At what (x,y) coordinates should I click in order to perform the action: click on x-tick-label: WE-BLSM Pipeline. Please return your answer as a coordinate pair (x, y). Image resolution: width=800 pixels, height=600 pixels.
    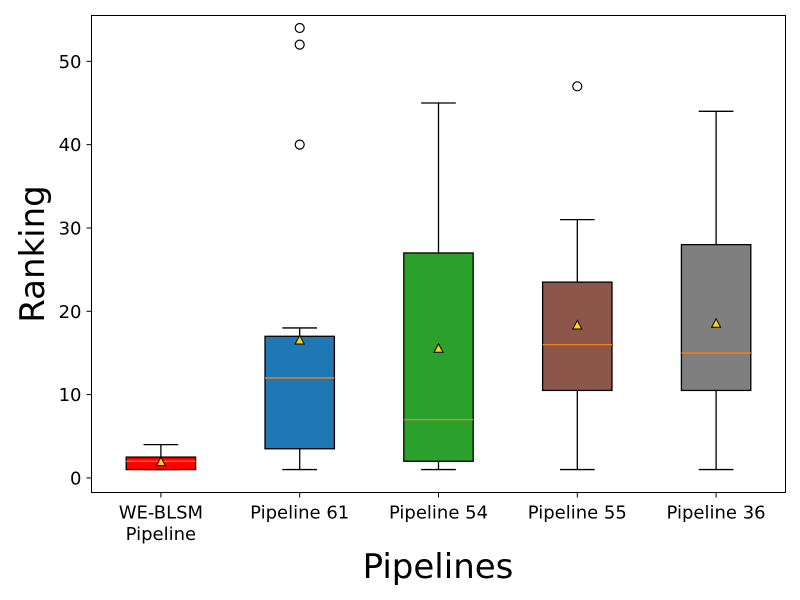
    Looking at the image, I should click on (161, 524).